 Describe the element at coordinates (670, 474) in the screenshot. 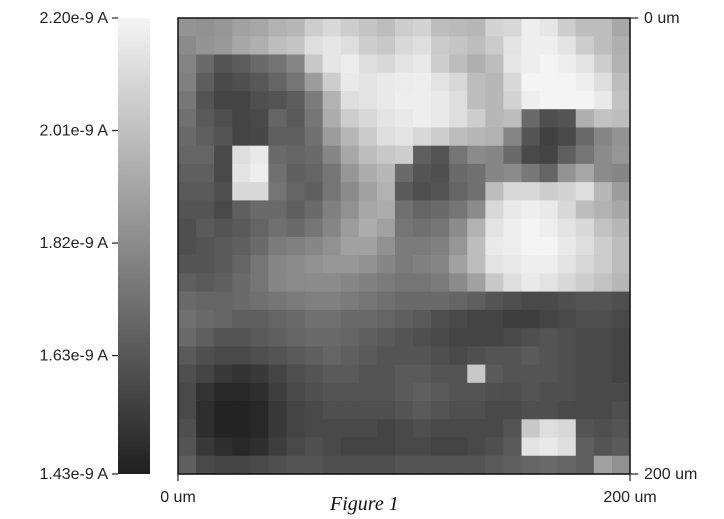

I see `y-axis-tick-label: 200 um` at that location.